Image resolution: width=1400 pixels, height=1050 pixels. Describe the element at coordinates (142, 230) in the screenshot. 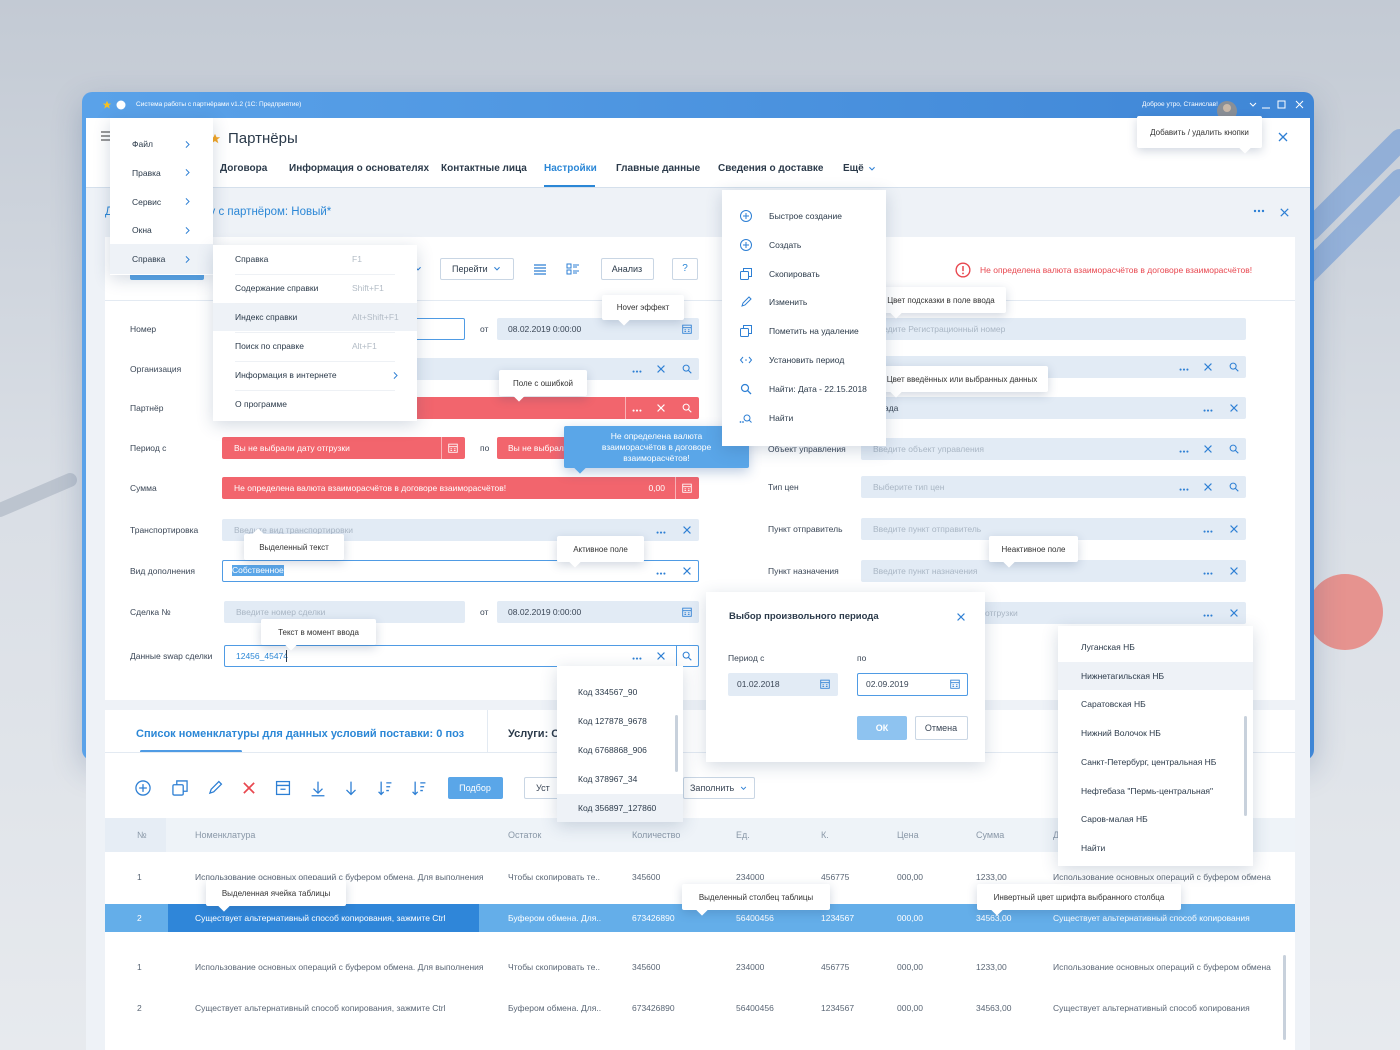

I see `menu-item: Окна` at that location.